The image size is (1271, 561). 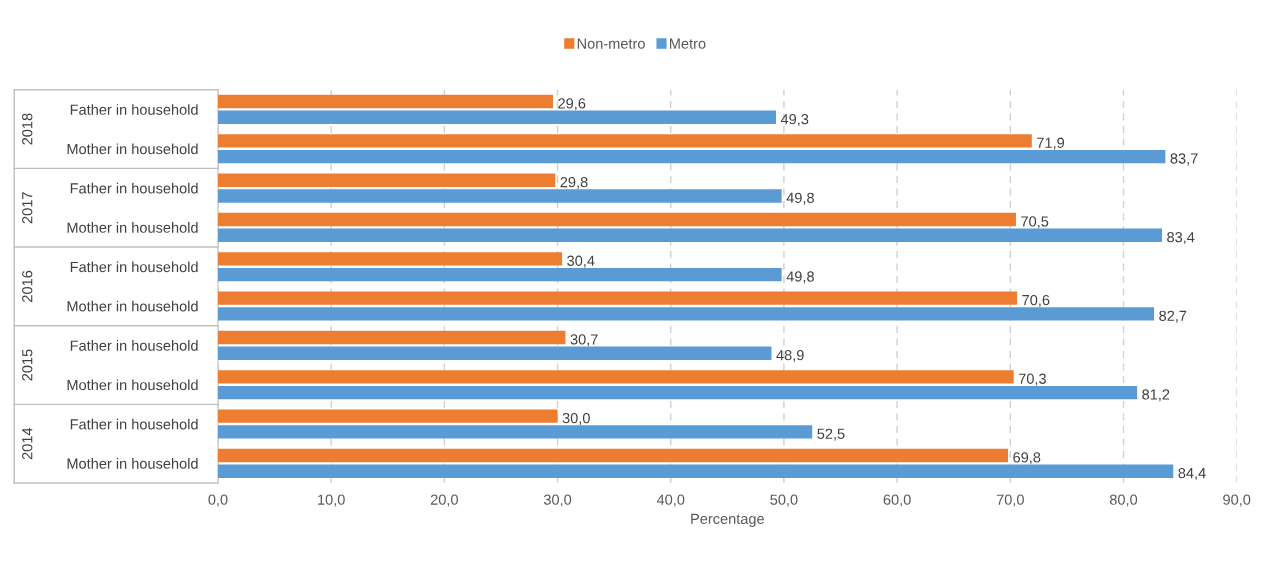 I want to click on data-label: 83,7, so click(x=1184, y=159).